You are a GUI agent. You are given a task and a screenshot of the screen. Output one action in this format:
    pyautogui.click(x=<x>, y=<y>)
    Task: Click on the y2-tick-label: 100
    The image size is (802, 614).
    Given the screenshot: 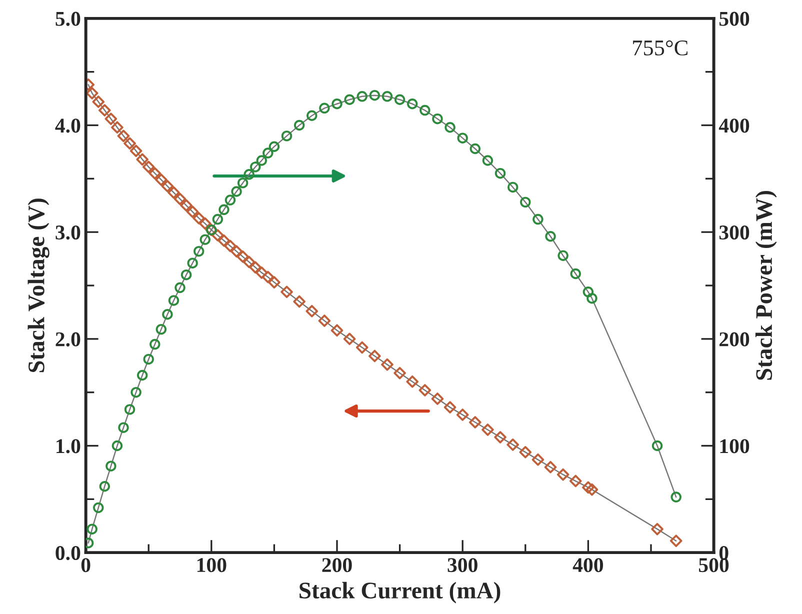 What is the action you would take?
    pyautogui.click(x=735, y=446)
    